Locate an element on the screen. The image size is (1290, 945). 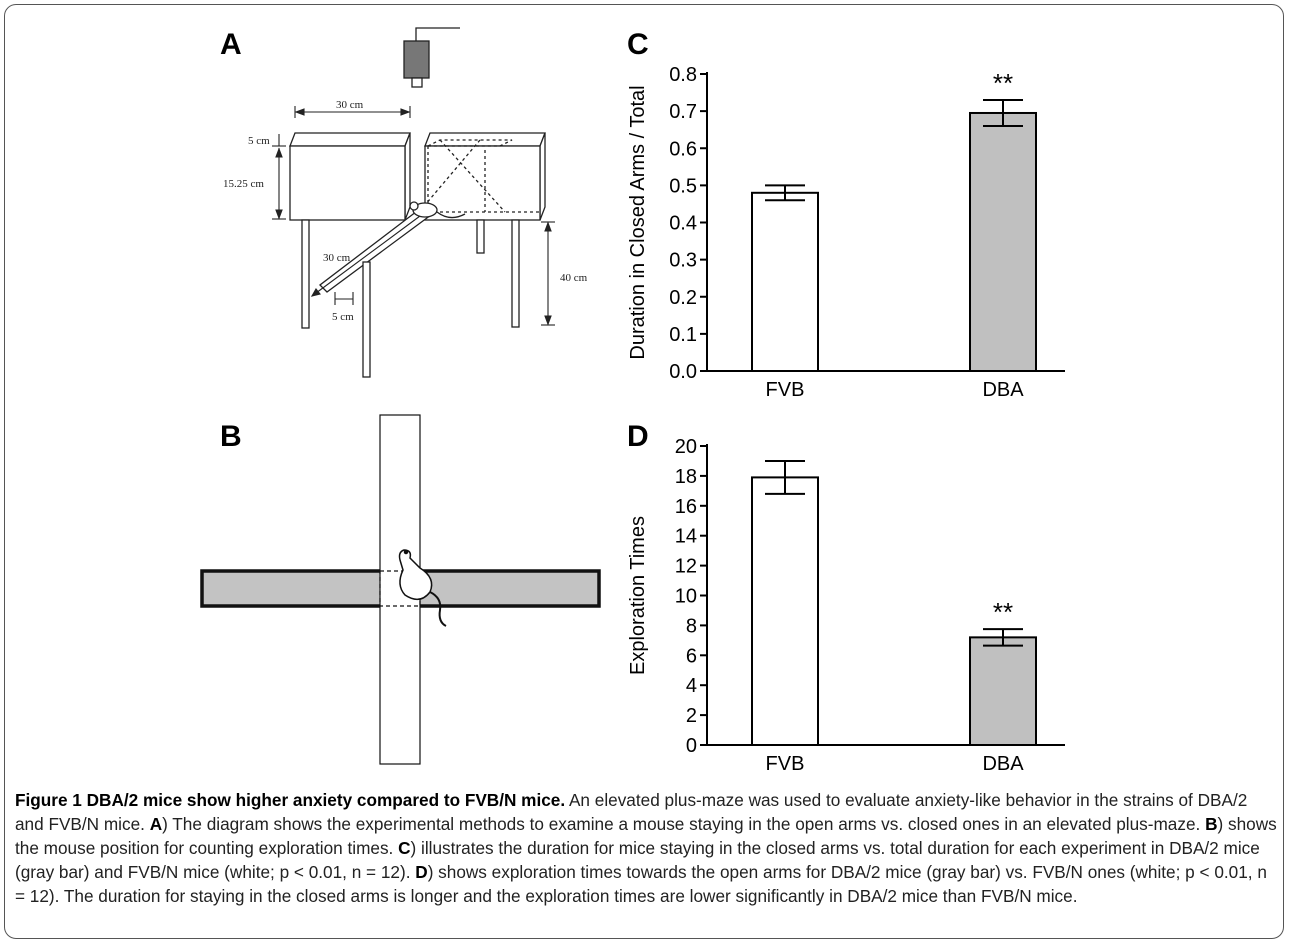
y-tick-label: 0.6 is located at coordinates (683, 149).